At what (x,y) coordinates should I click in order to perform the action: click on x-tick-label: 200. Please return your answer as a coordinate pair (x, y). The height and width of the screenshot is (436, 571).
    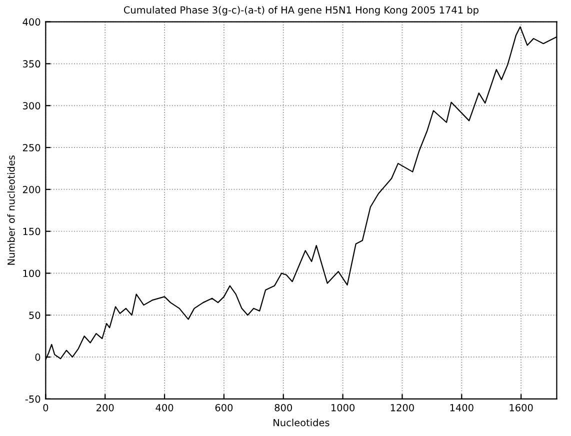
    Looking at the image, I should click on (105, 408).